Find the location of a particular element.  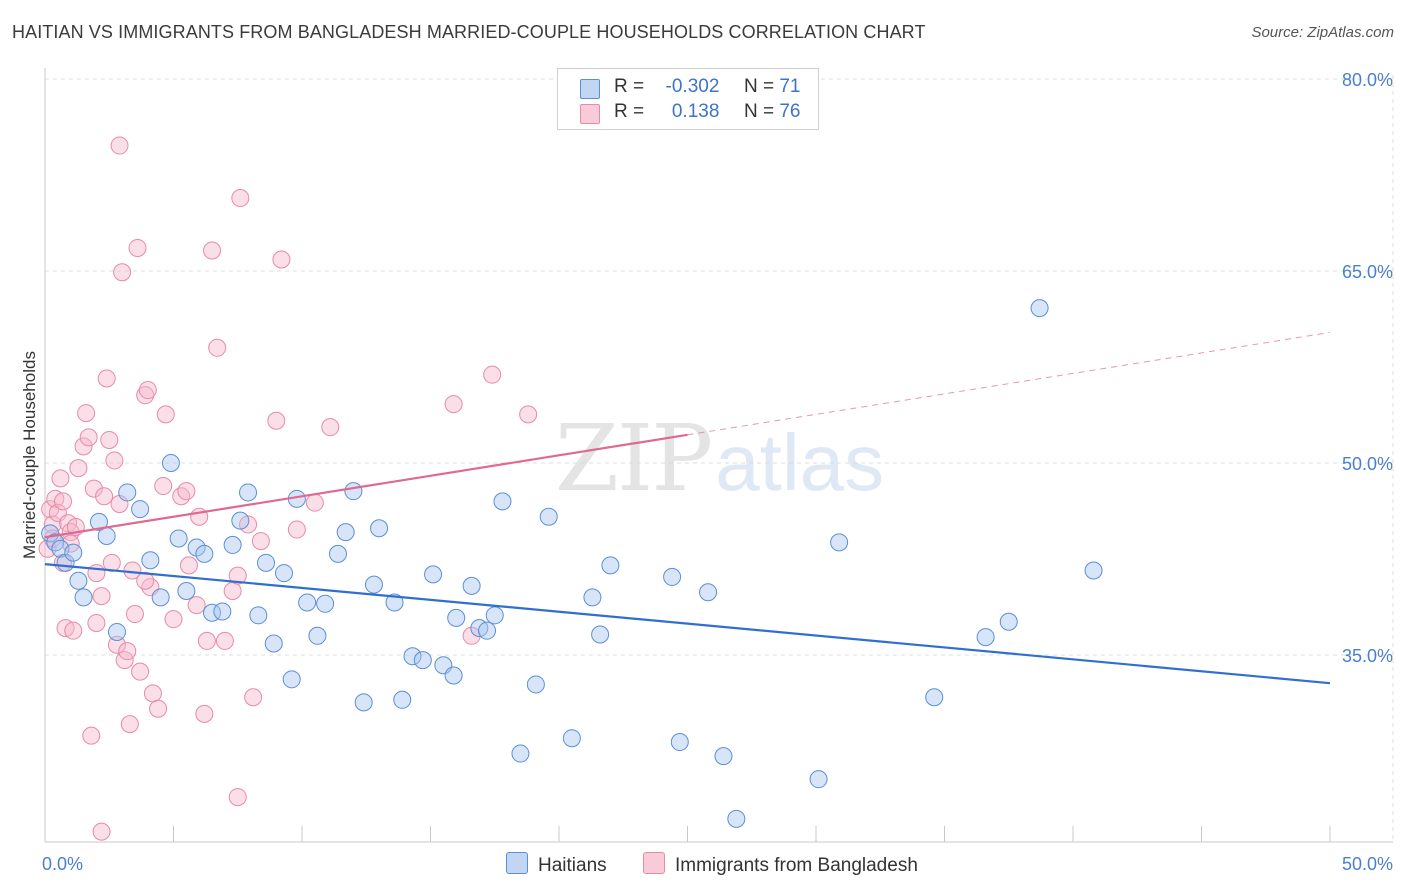

legend-swatch-bangladesh is located at coordinates (590, 114).